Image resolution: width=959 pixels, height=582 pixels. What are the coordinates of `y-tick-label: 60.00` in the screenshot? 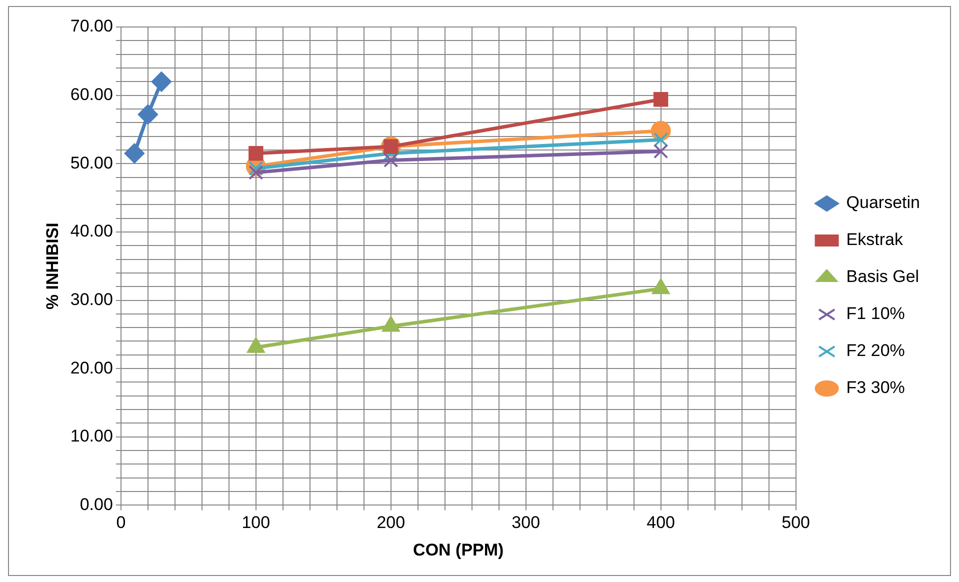 It's located at (91, 94).